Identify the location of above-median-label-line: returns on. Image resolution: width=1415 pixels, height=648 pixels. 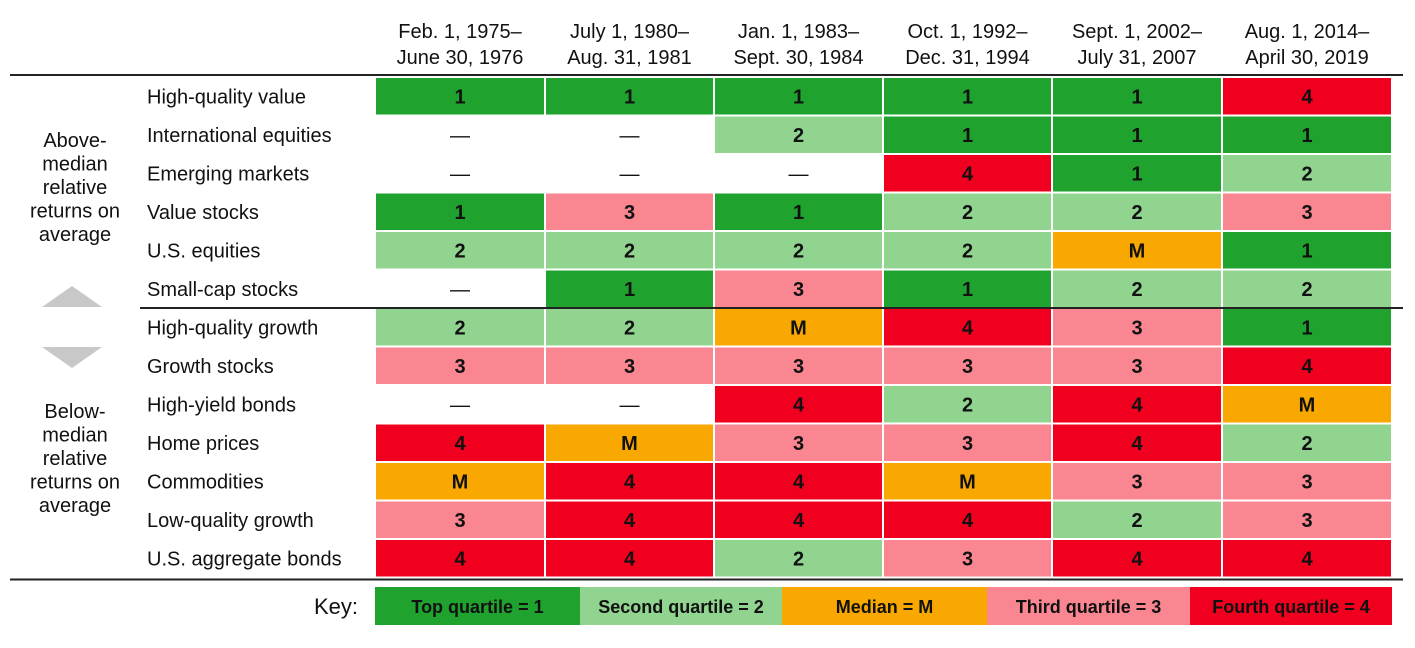
(75, 212).